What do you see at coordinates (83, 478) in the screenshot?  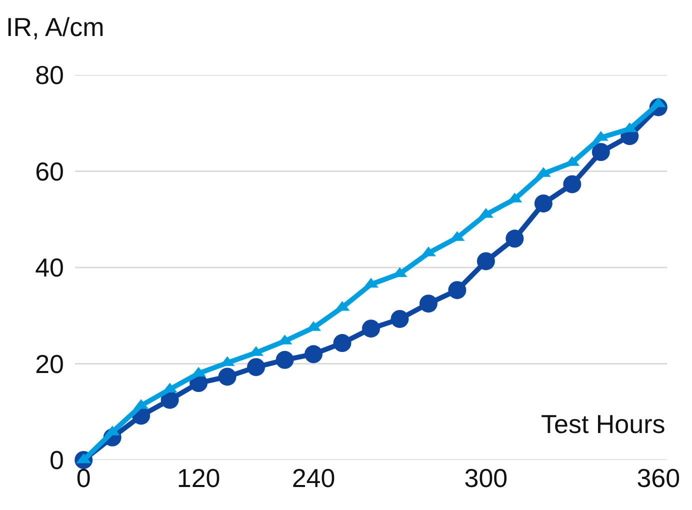 I see `x-tick-label: 0` at bounding box center [83, 478].